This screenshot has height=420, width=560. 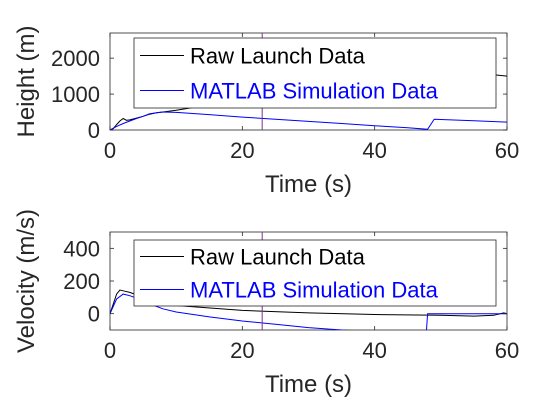 I want to click on y-axis-label: Velocity (m/s), so click(x=26, y=281).